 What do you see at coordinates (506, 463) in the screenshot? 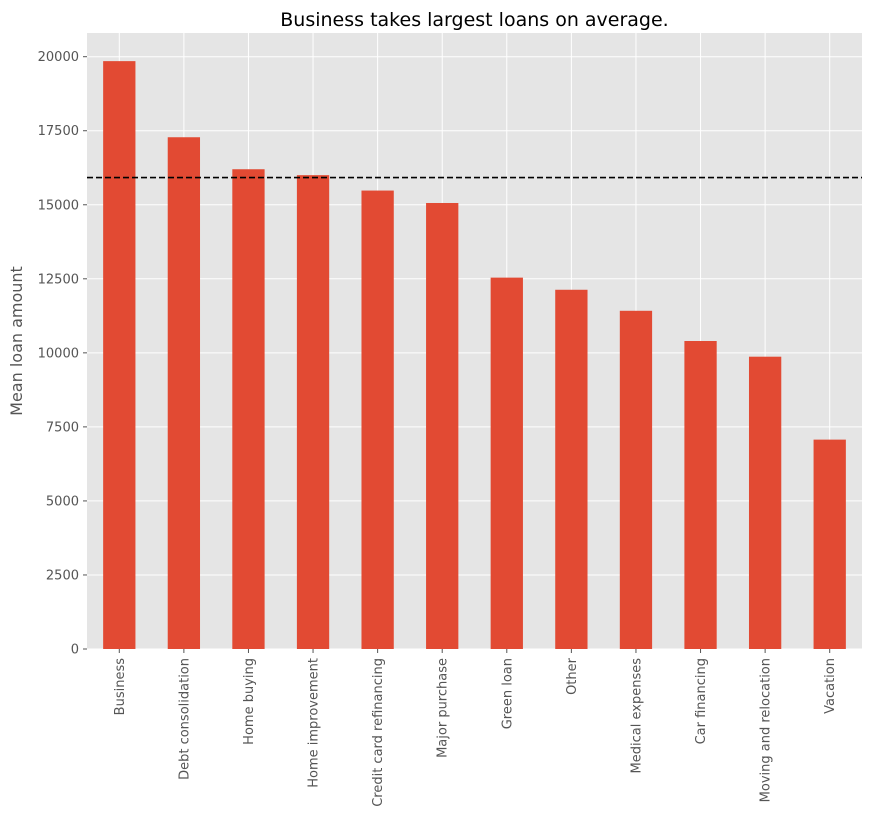
I see `bar-green-loan` at bounding box center [506, 463].